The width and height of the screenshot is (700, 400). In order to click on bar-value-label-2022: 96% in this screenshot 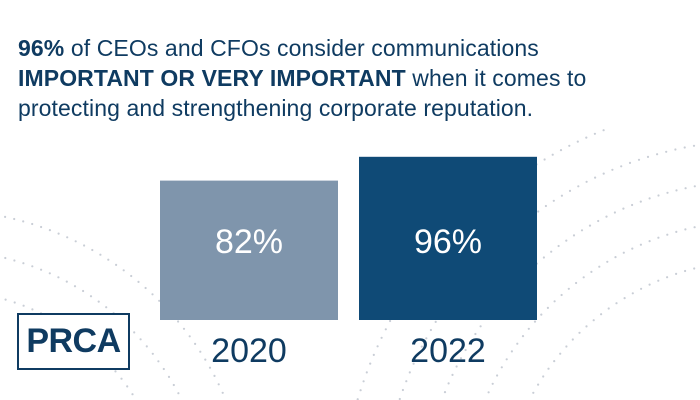, I will do `click(448, 242)`.